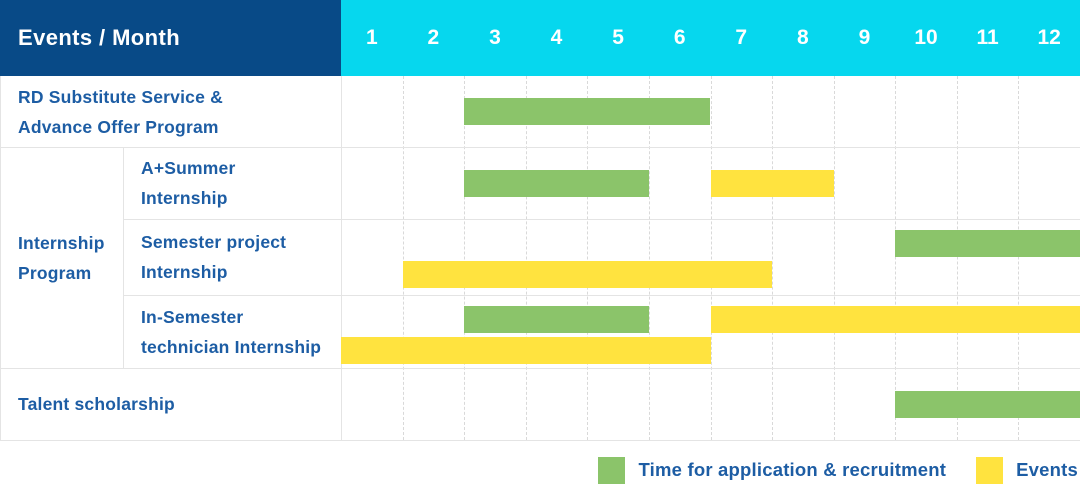 The image size is (1080, 494). What do you see at coordinates (0, 258) in the screenshot?
I see `table-left-border` at bounding box center [0, 258].